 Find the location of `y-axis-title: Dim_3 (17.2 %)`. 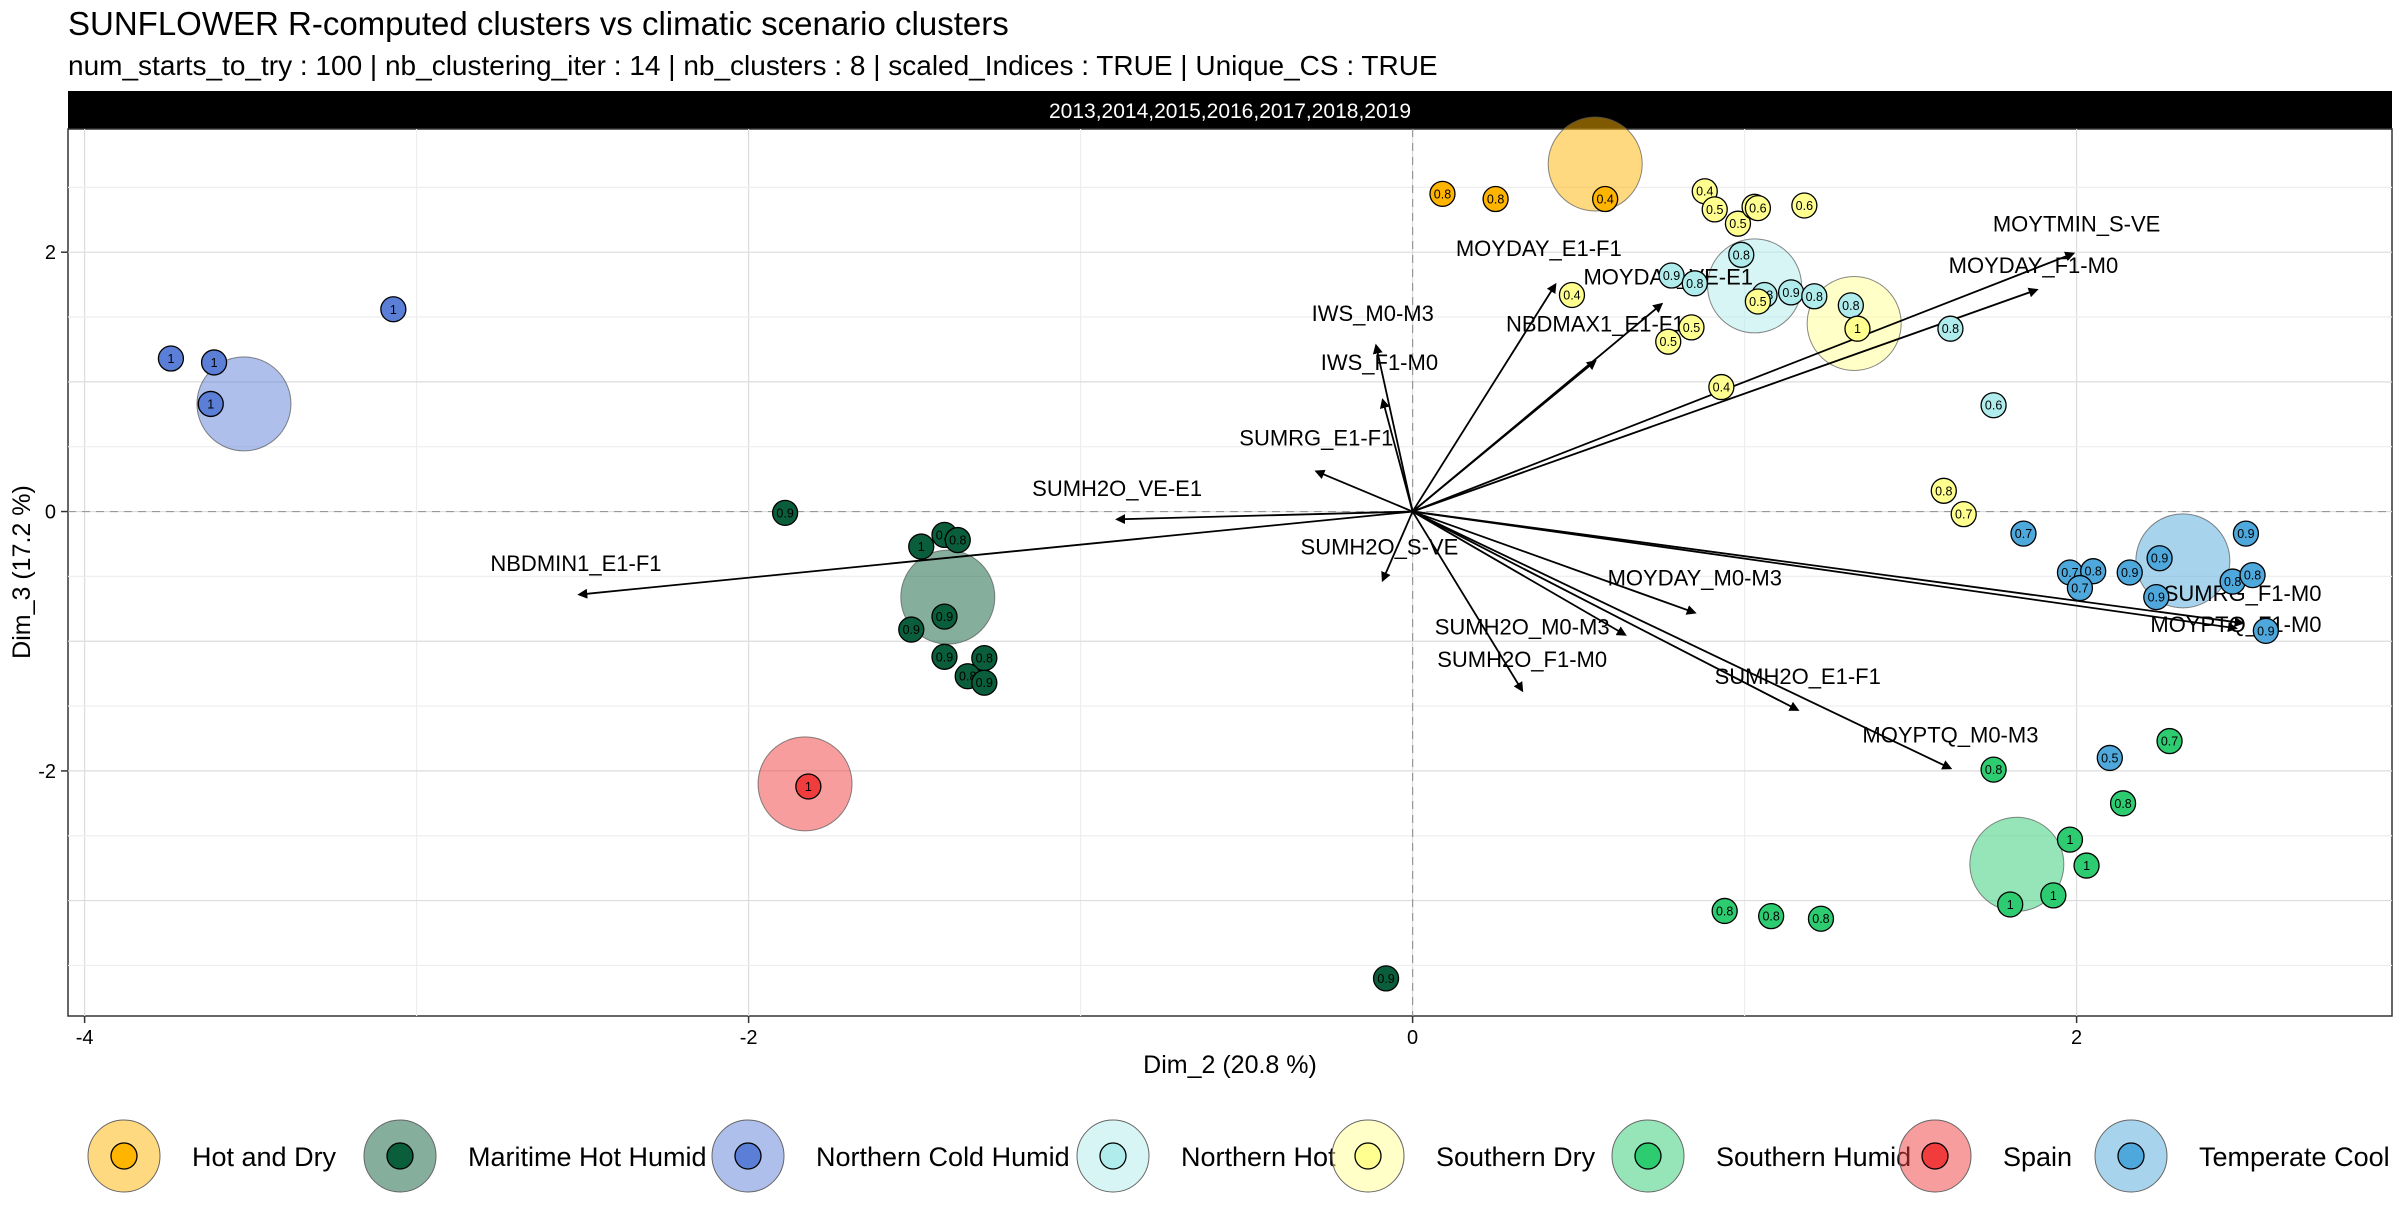

y-axis-title: Dim_3 (17.2 %) is located at coordinates (22, 572).